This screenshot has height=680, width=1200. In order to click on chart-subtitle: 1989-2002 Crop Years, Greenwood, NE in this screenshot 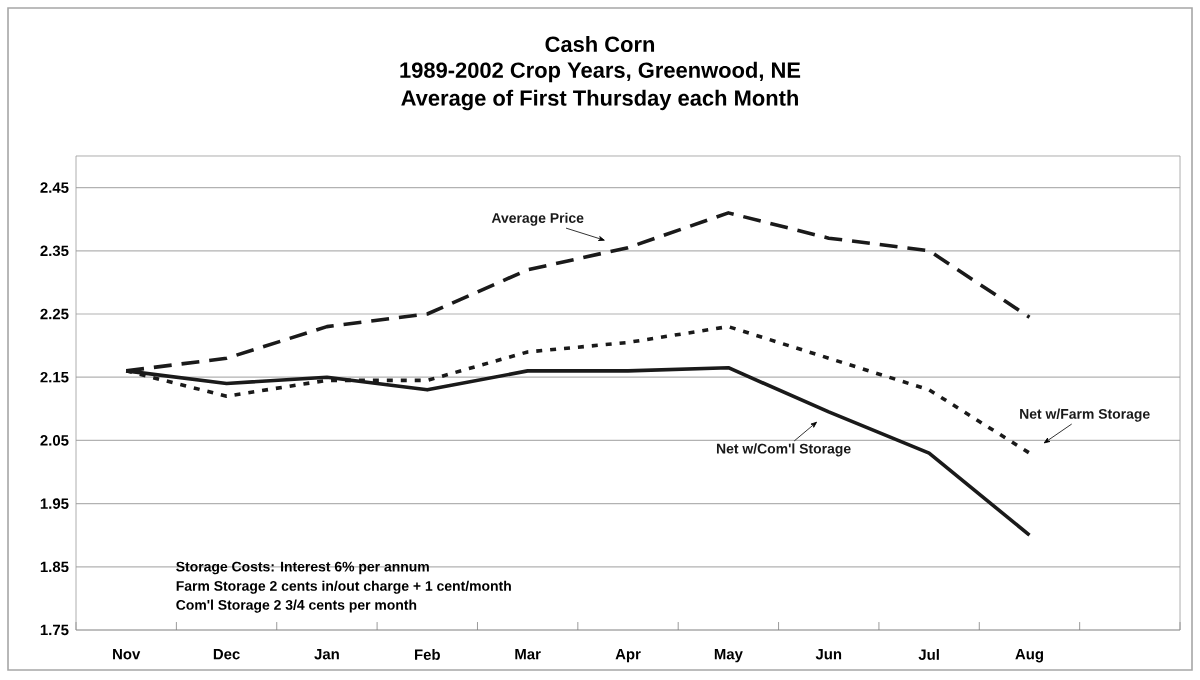, I will do `click(600, 72)`.